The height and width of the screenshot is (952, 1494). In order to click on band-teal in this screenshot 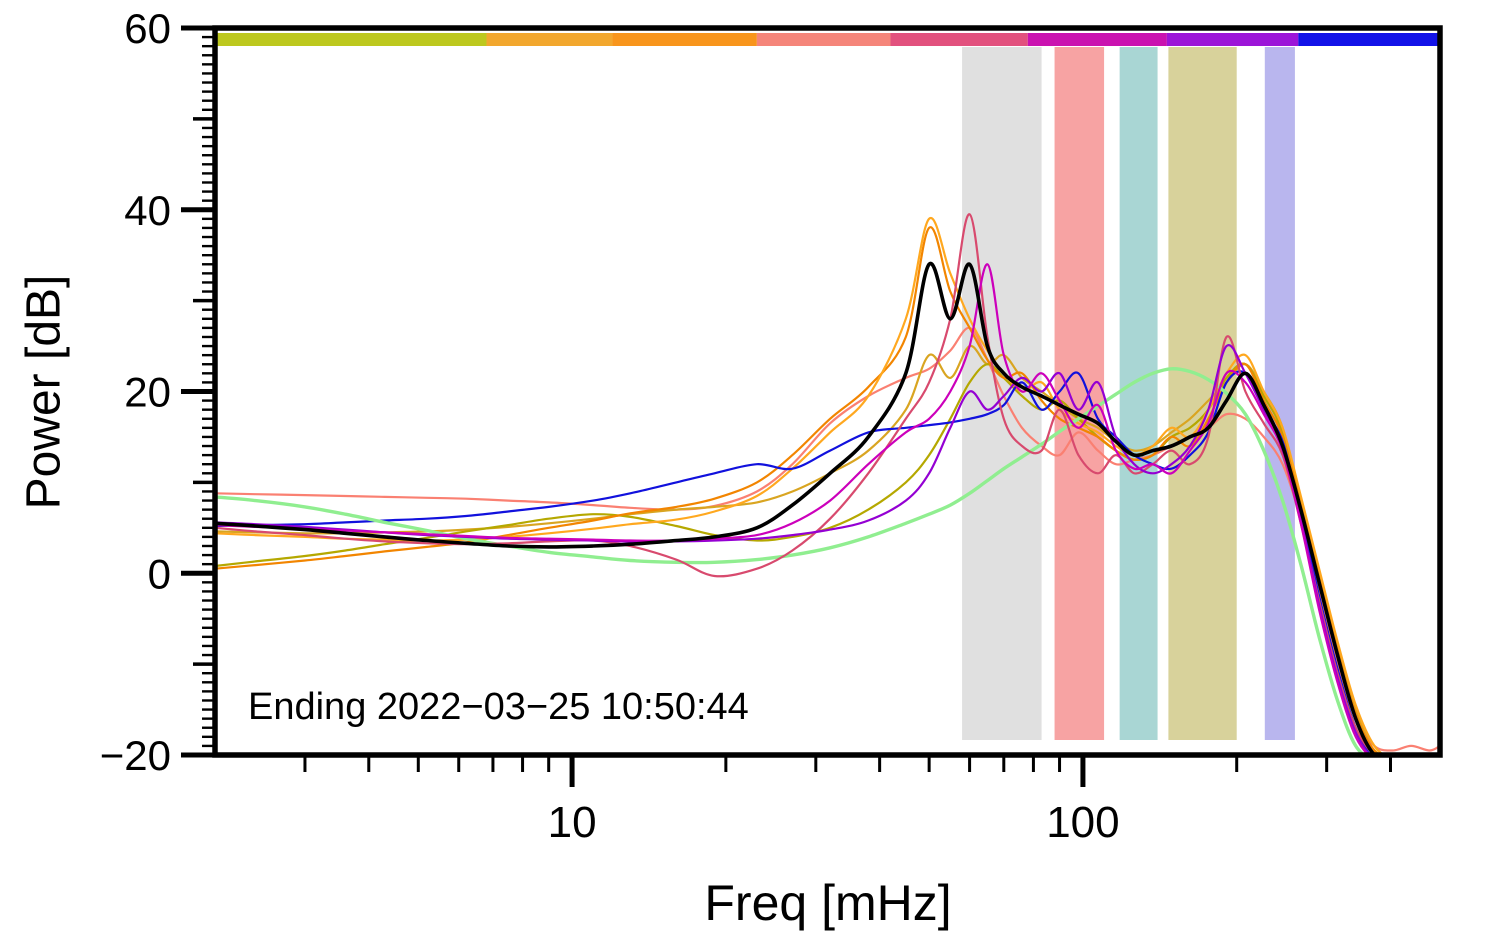, I will do `click(1138, 393)`.